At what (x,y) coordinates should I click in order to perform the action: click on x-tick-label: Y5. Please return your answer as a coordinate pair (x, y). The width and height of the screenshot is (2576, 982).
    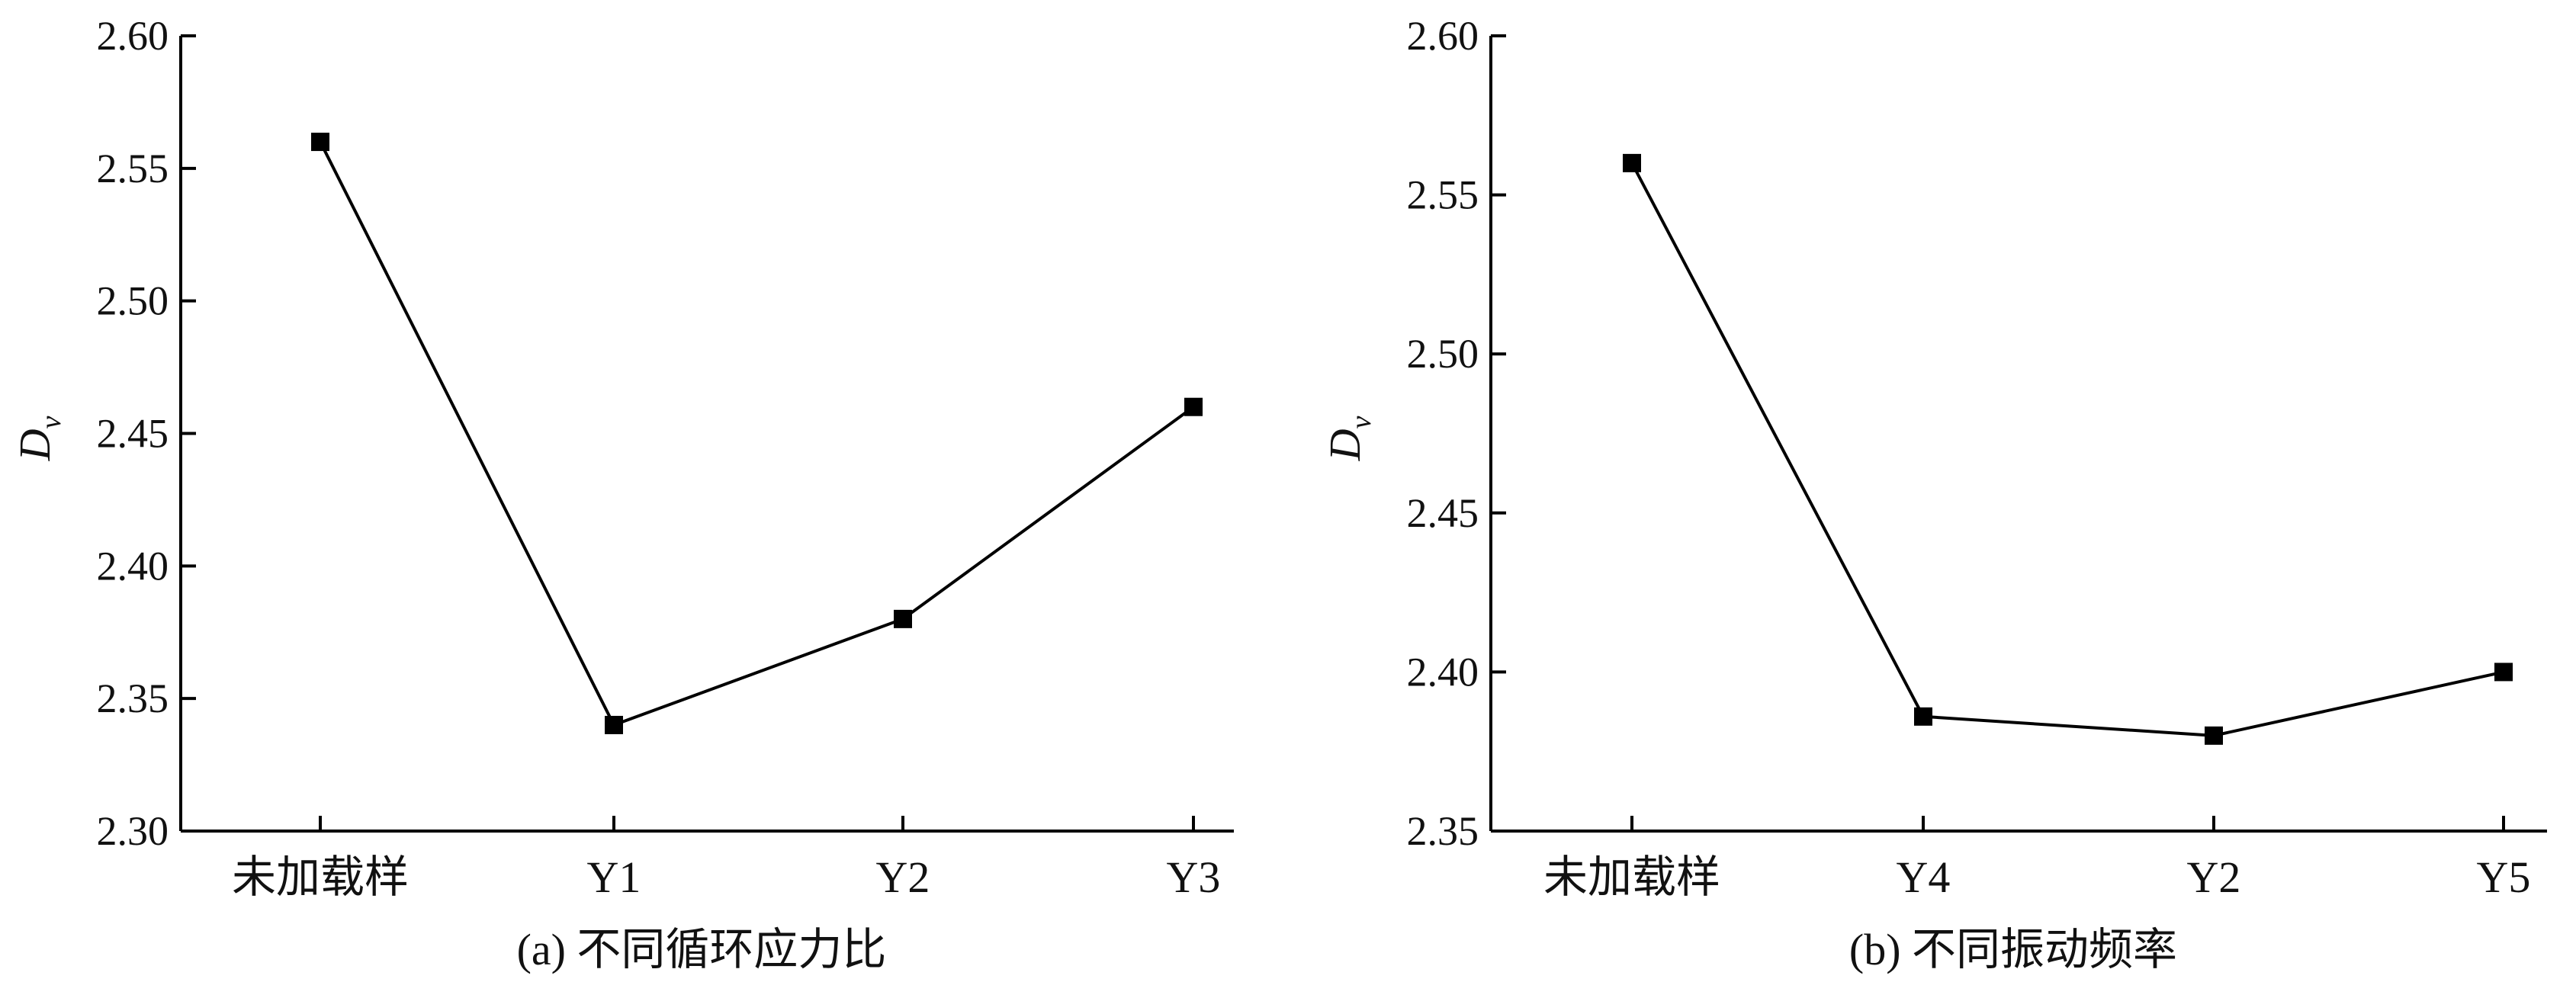
    Looking at the image, I should click on (2504, 877).